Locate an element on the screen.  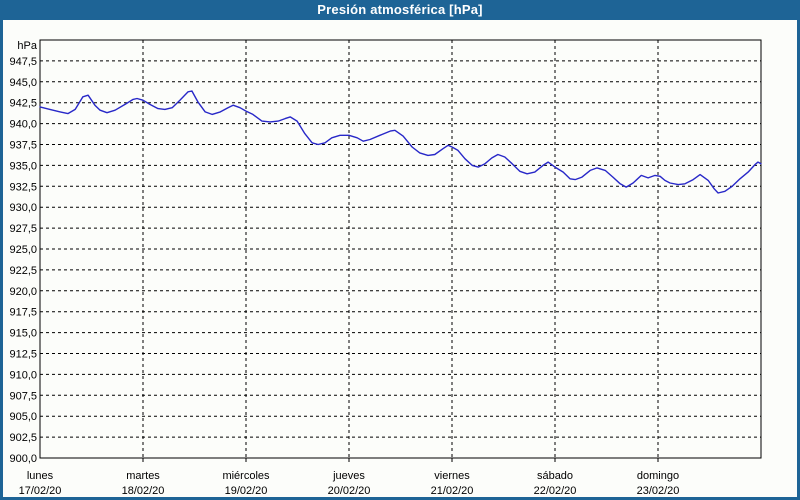
x-day-label: domingo is located at coordinates (658, 476).